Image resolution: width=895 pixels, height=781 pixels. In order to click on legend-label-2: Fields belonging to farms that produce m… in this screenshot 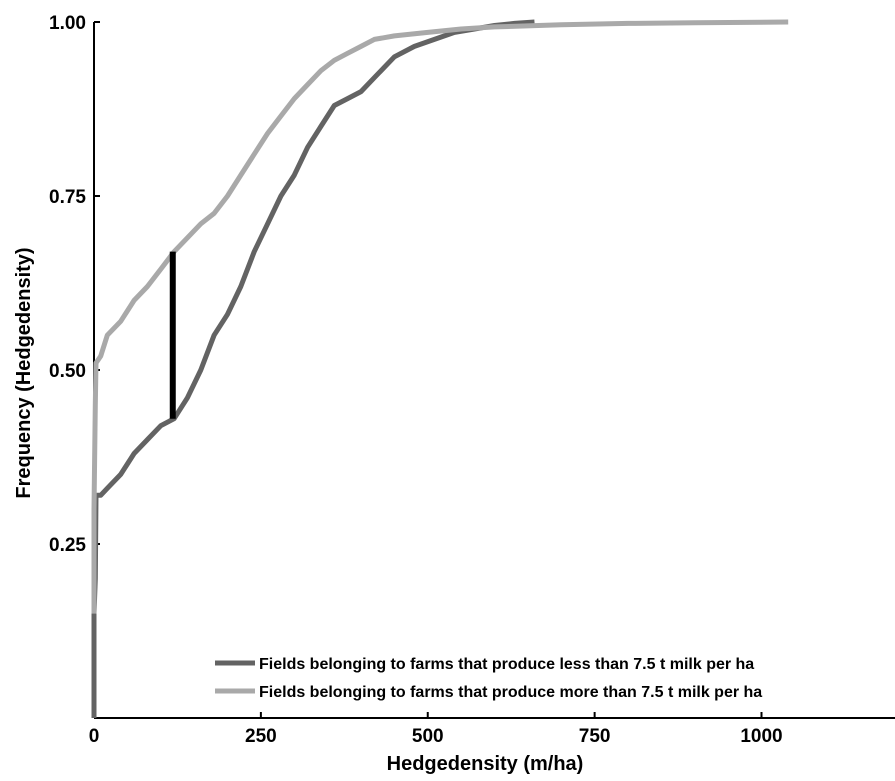, I will do `click(510, 692)`.